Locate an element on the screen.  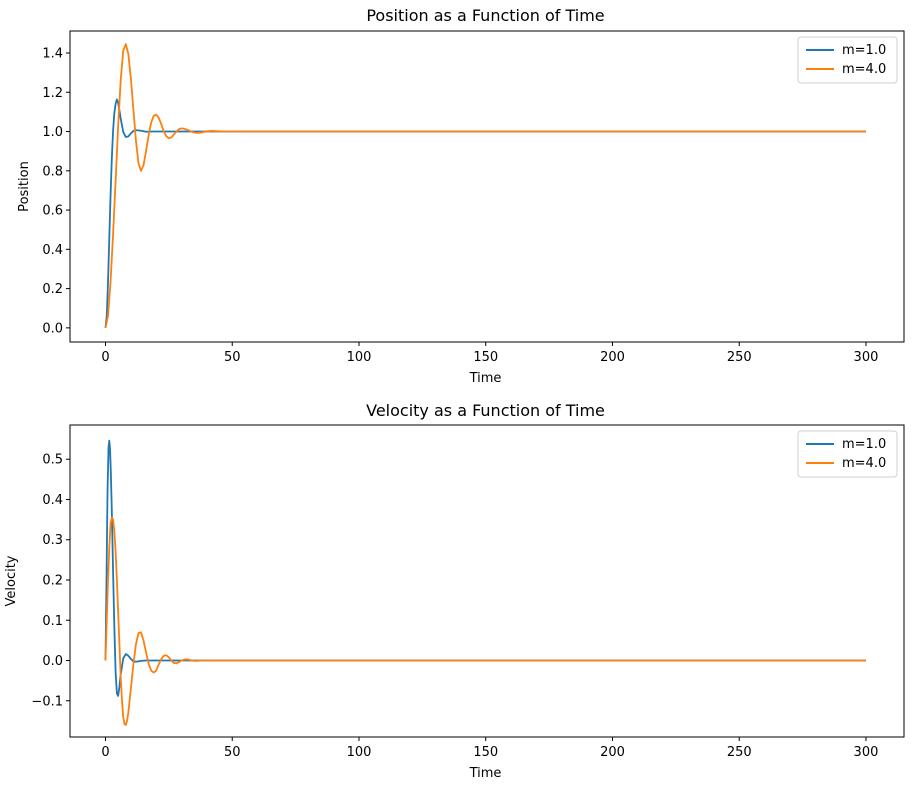
y-axis-label: Position is located at coordinates (24, 186).